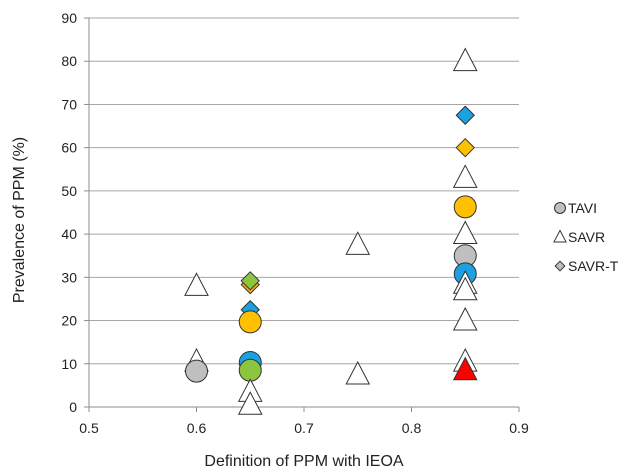  I want to click on legend-marker-diamond, so click(560, 266).